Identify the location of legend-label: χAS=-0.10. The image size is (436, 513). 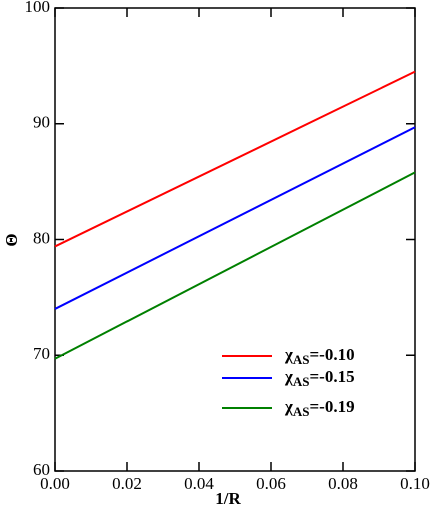
(319, 356).